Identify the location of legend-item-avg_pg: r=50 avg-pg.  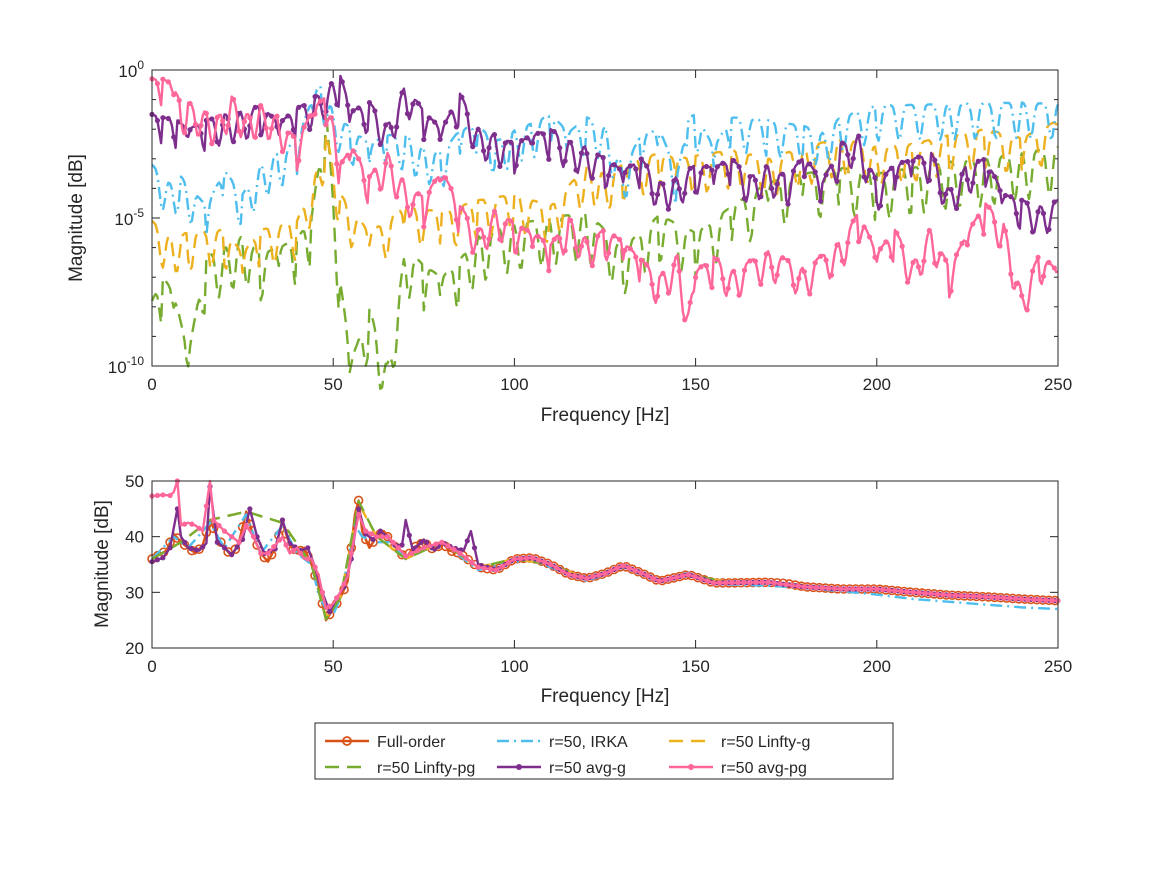
(738, 768).